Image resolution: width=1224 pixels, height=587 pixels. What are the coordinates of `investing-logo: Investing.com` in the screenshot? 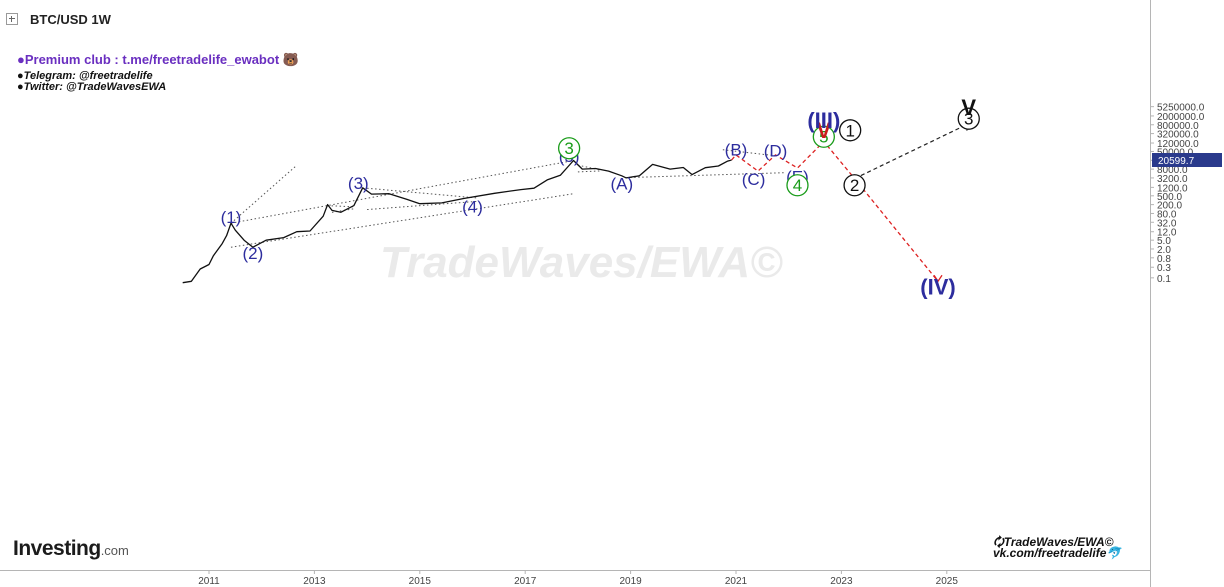 It's located at (71, 549).